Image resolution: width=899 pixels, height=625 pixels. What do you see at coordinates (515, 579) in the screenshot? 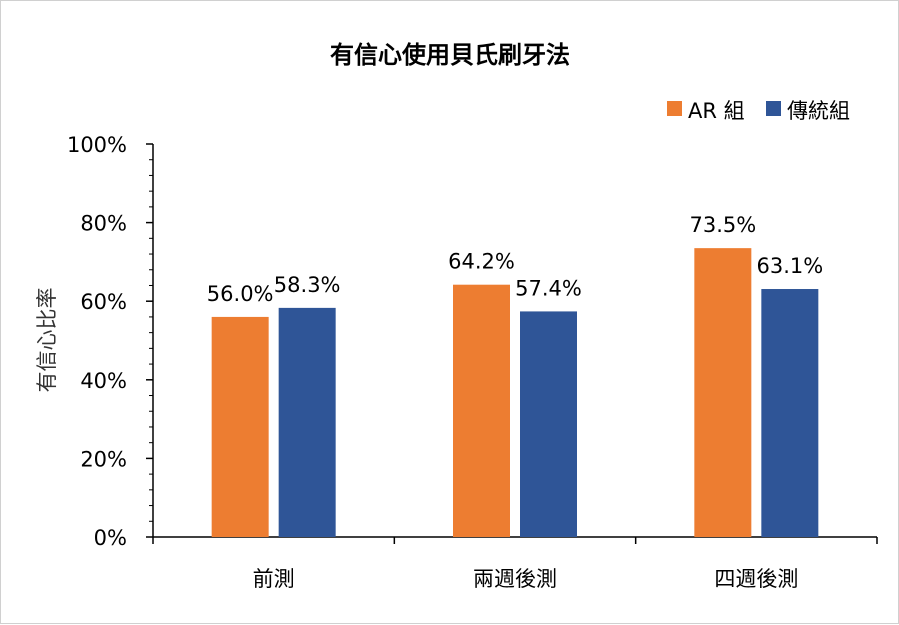
I see `x-tick-label: 兩週後測` at bounding box center [515, 579].